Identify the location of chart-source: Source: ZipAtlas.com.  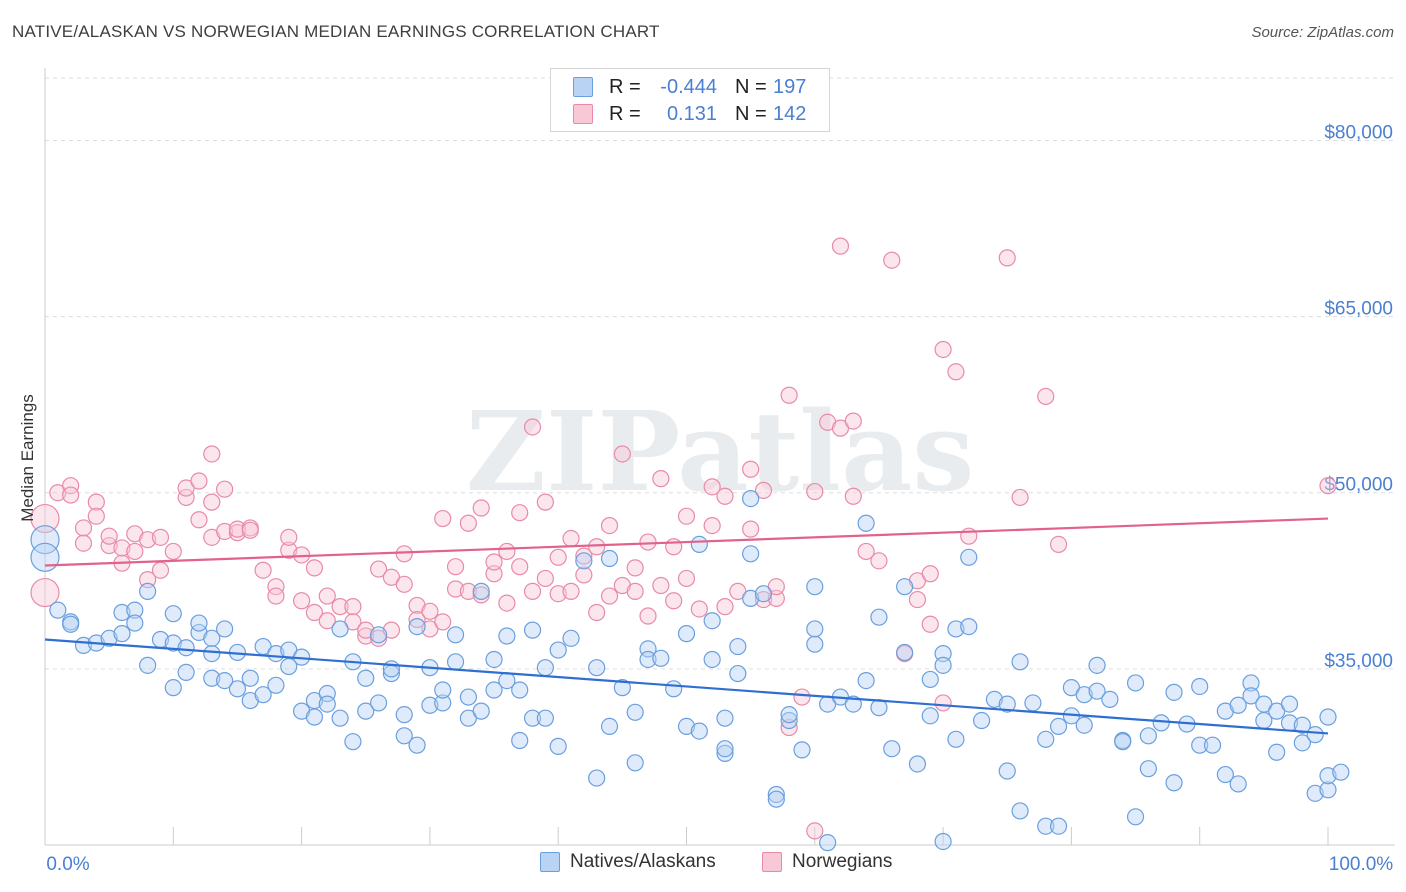
(1322, 32).